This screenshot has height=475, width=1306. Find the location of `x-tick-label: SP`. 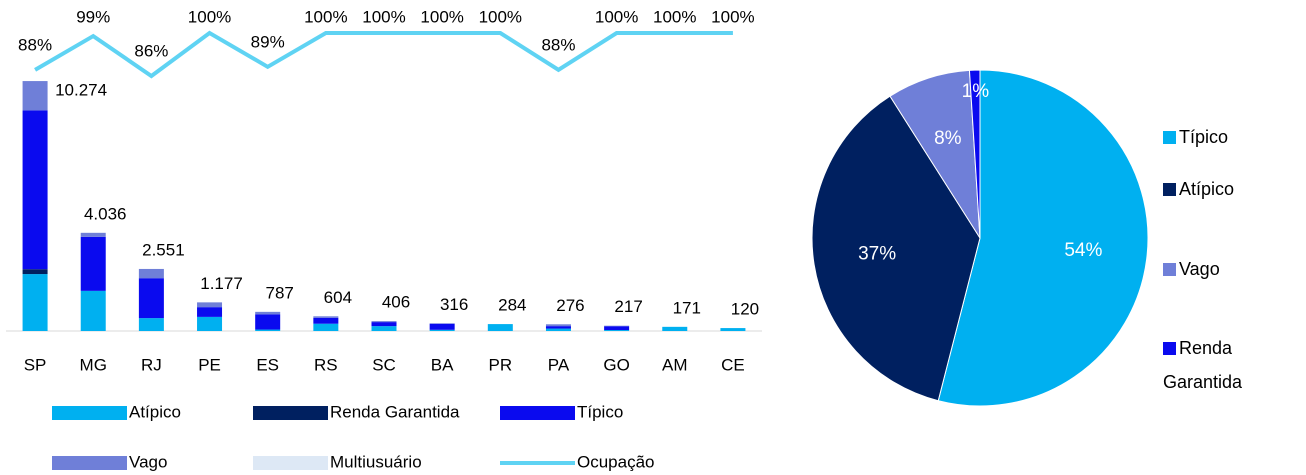

x-tick-label: SP is located at coordinates (35, 364).